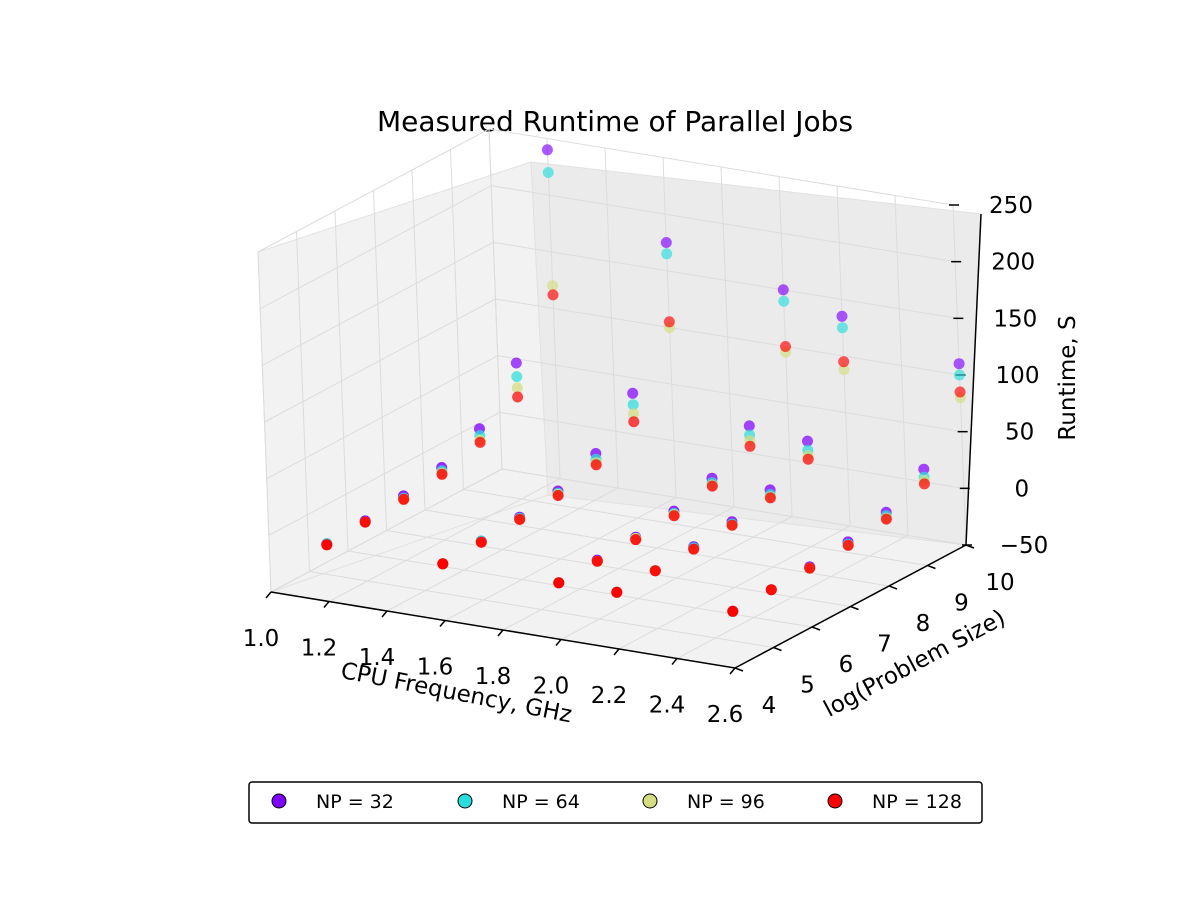  I want to click on z-tick-label: 250, so click(1011, 206).